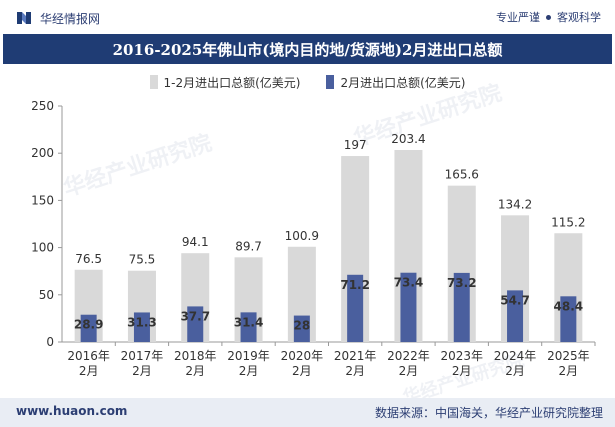  I want to click on top-bar: 华经情报网 专业严谨 客观科学, so click(307, 17).